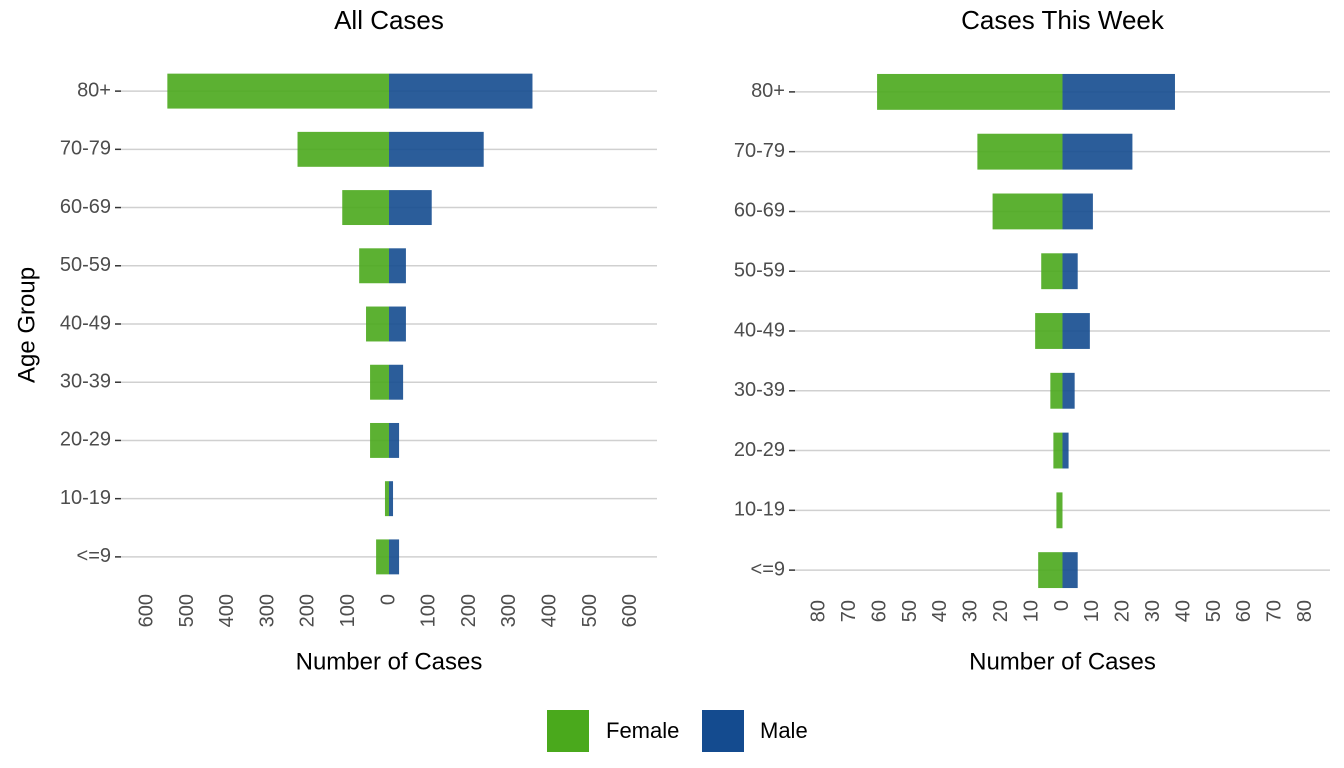 Image resolution: width=1344 pixels, height=768 pixels. I want to click on y-axis-title: Age Group, so click(26, 325).